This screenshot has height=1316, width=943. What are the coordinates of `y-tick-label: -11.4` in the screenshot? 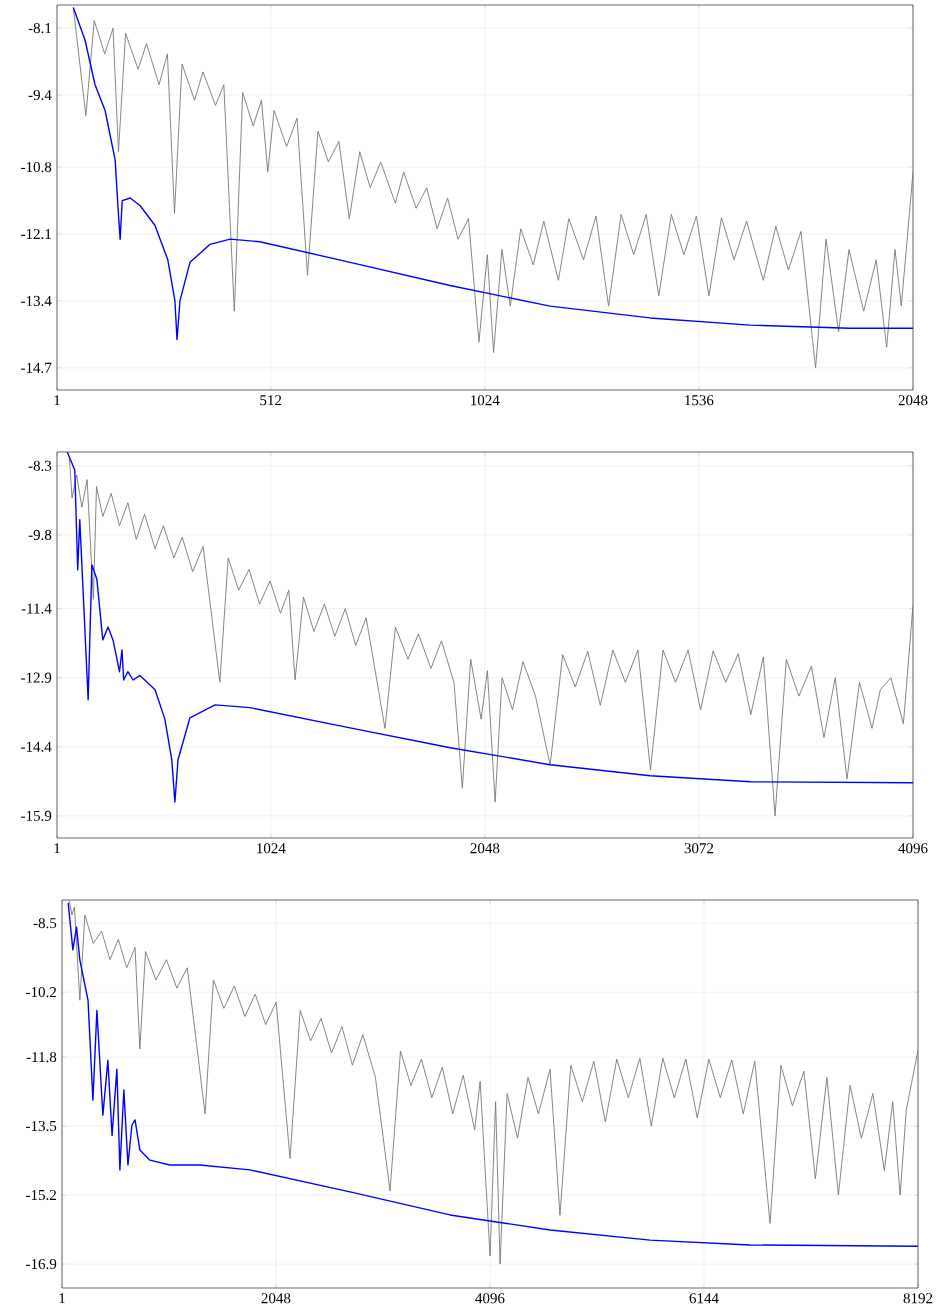 It's located at (36, 608).